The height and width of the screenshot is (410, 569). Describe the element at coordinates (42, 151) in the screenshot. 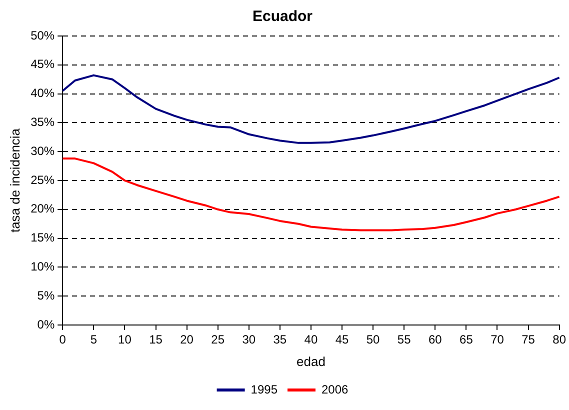

I see `y-tick-label: 30%` at that location.